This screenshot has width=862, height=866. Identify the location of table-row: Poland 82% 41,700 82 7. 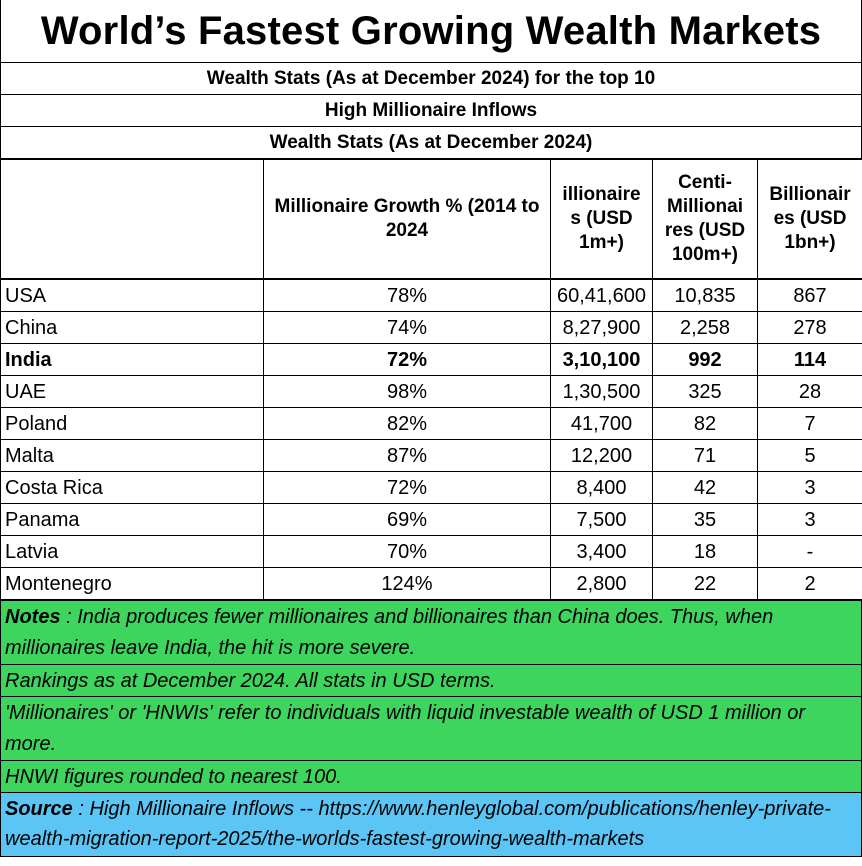
(431, 423).